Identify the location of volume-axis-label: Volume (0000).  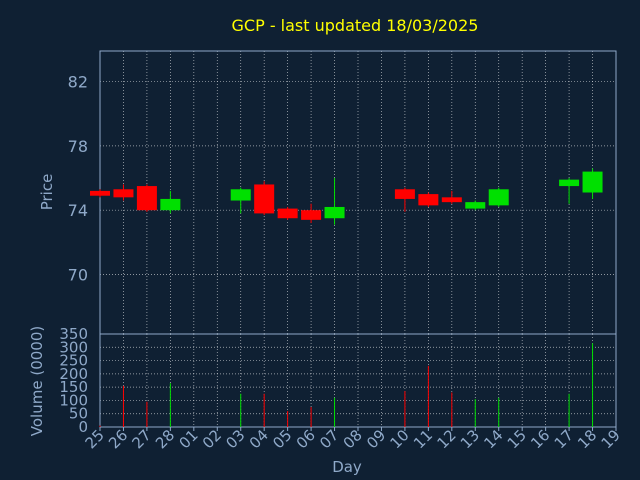
(37, 381).